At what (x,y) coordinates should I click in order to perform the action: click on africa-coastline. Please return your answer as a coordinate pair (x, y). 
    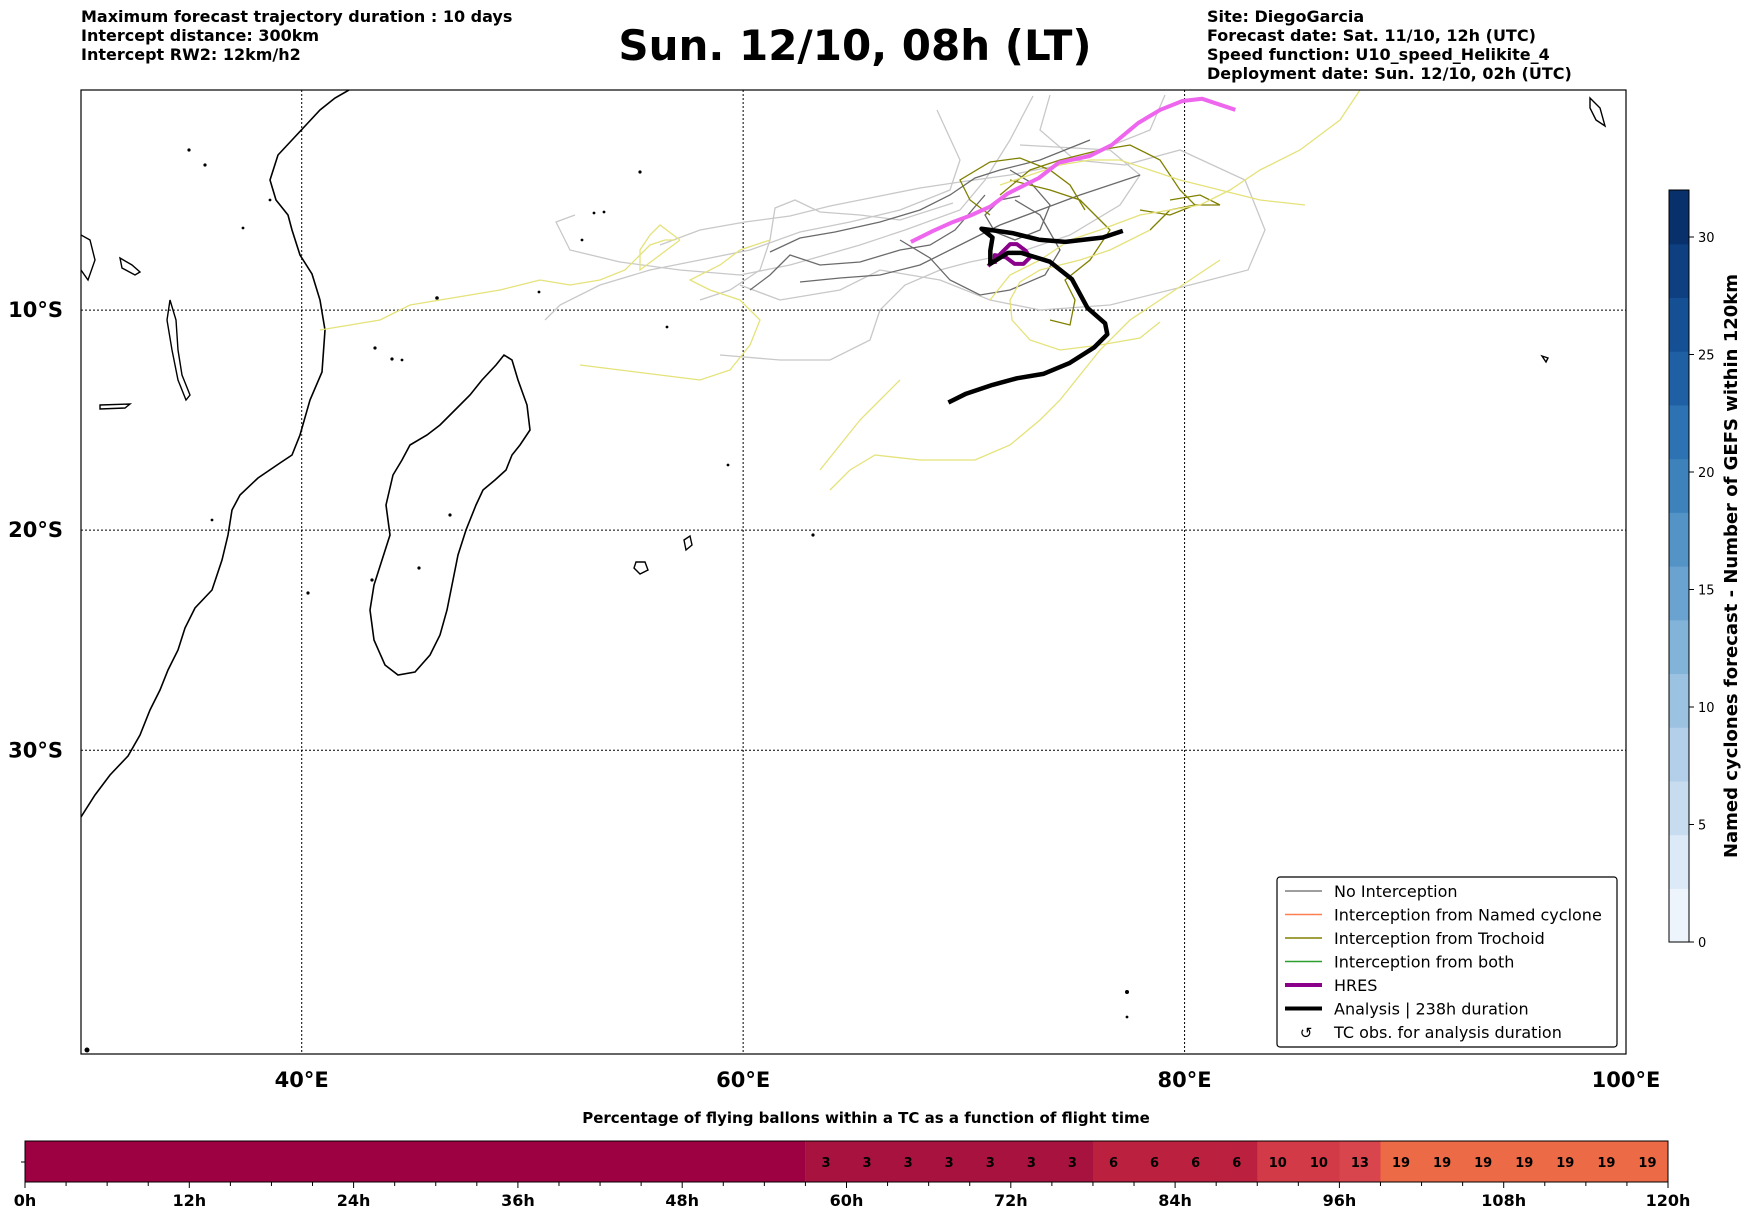
    Looking at the image, I should click on (215, 454).